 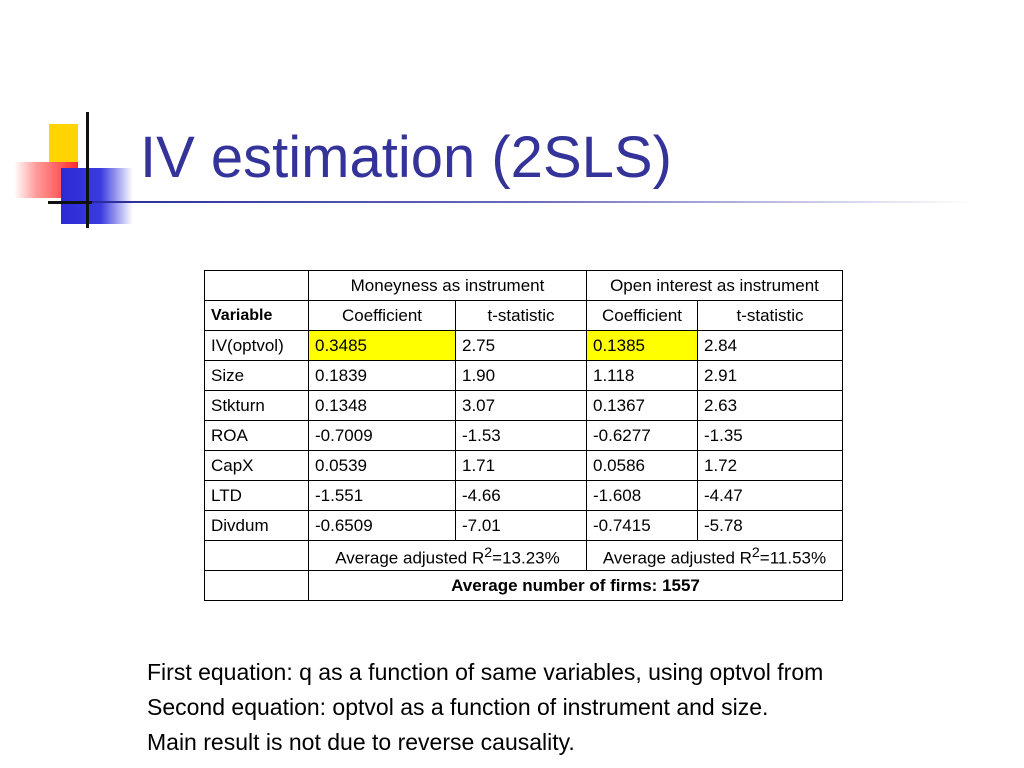 I want to click on row-variable-label: Stkturn, so click(x=256, y=405).